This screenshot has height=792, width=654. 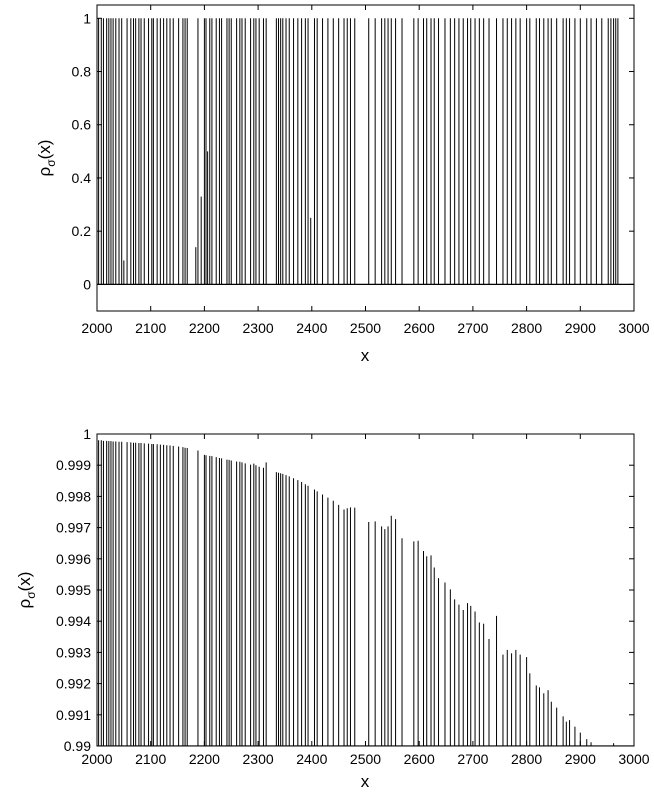 I want to click on bottom-ytick-label-5: 0.995, so click(x=73, y=590).